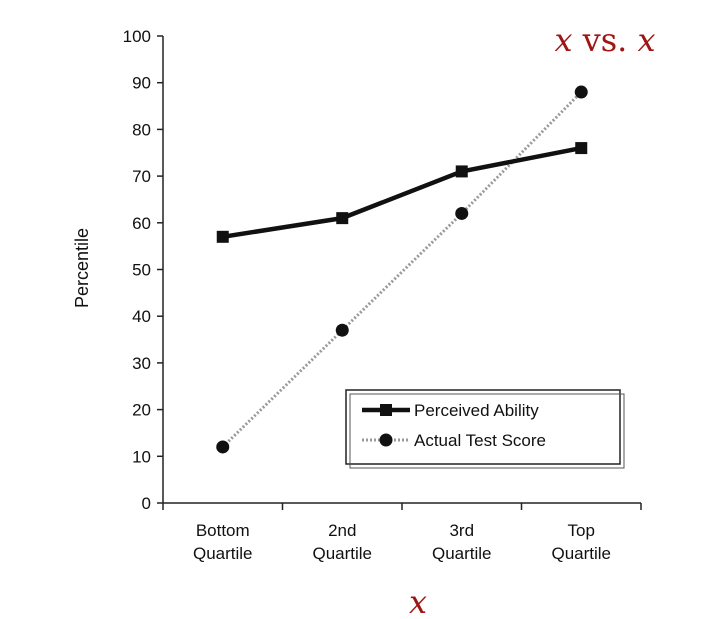 The image size is (723, 619). What do you see at coordinates (462, 542) in the screenshot?
I see `x-tick-label: 3rd Quartile` at bounding box center [462, 542].